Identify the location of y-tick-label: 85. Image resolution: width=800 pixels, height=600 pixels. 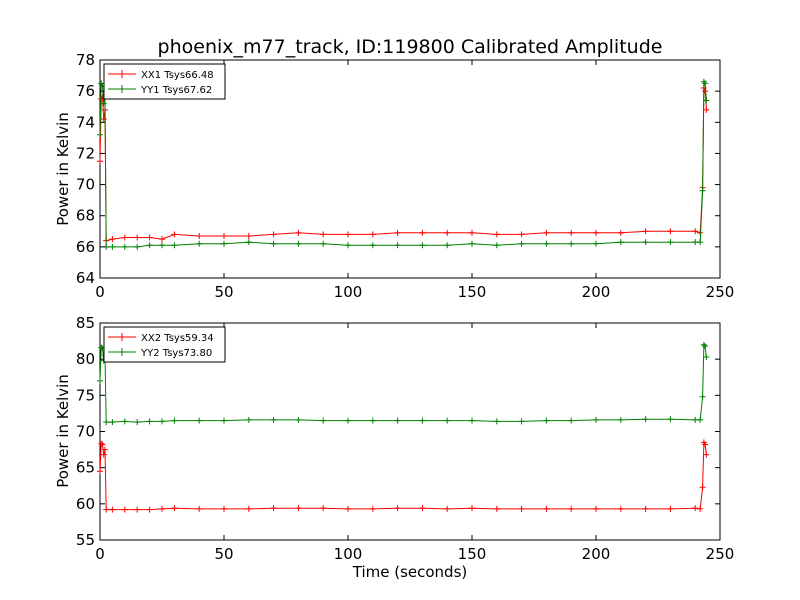
(85, 323).